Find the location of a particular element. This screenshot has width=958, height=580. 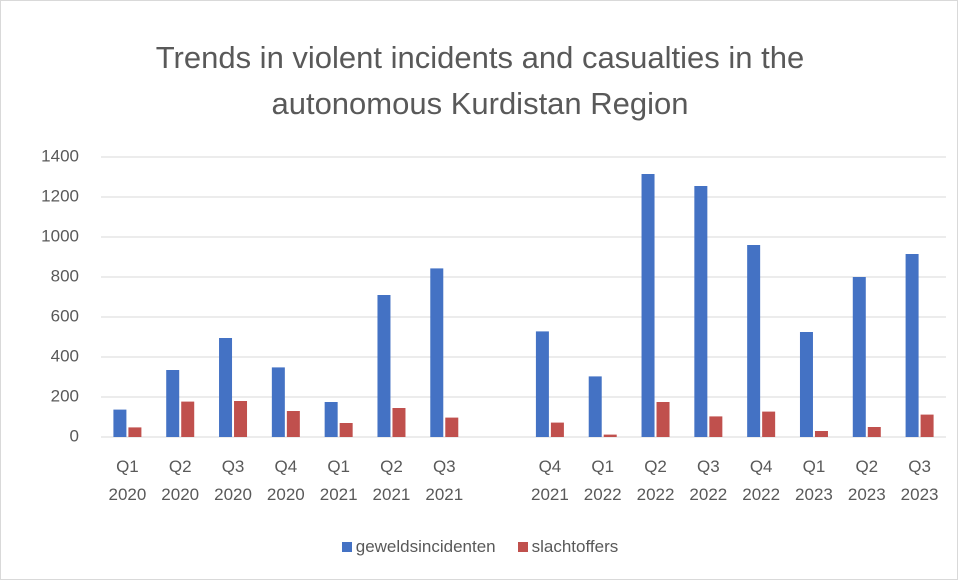

y-tick-label: 200 is located at coordinates (65, 395).